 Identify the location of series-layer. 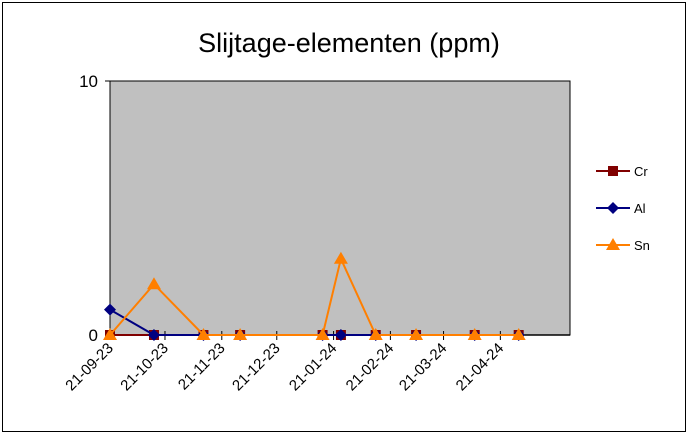
(314, 296).